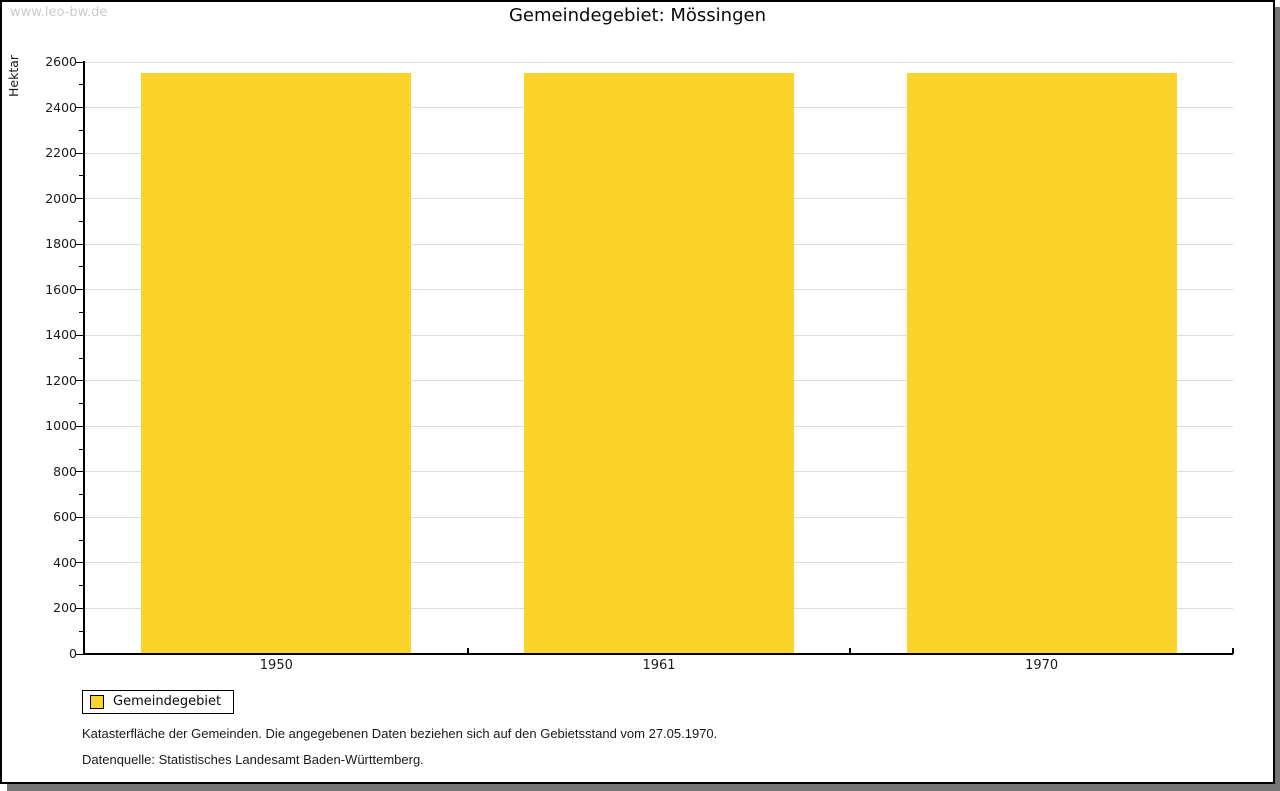 Image resolution: width=1280 pixels, height=791 pixels. Describe the element at coordinates (167, 701) in the screenshot. I see `legend-label: Gemeindegebiet` at that location.